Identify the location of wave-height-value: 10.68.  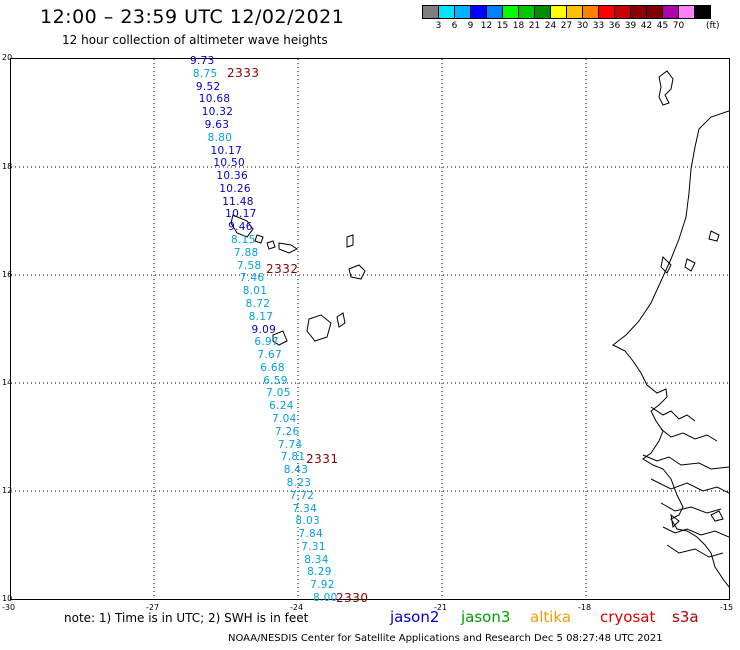
(214, 99).